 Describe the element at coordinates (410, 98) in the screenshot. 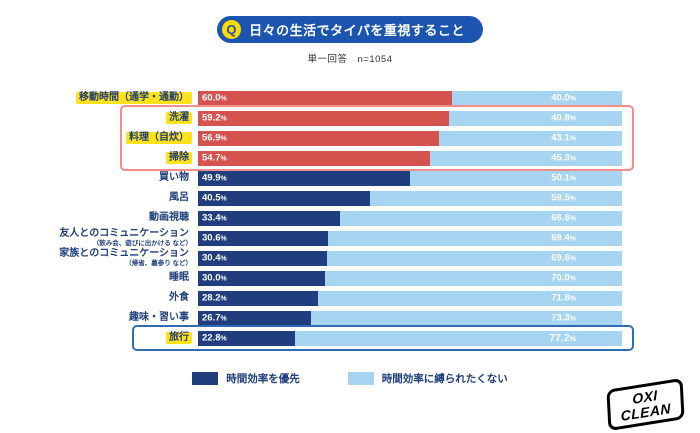

I see `row-bars: 60.0% 40.0%` at that location.